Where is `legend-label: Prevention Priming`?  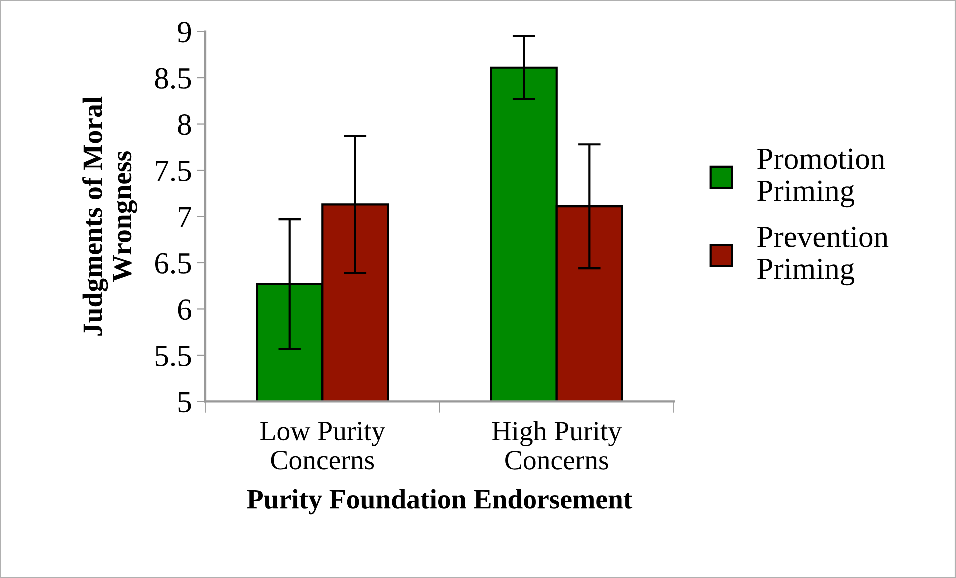
legend-label: Prevention Priming is located at coordinates (823, 256).